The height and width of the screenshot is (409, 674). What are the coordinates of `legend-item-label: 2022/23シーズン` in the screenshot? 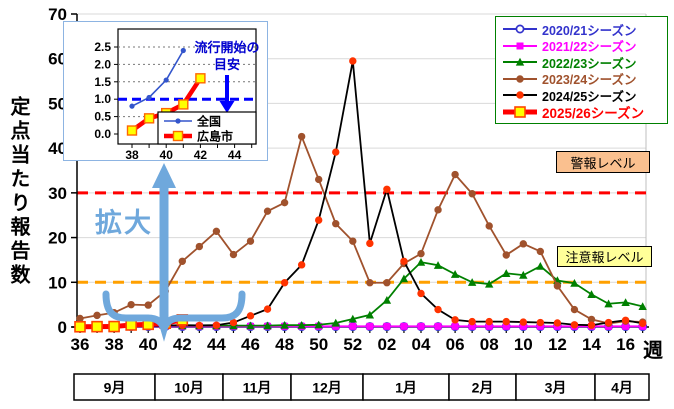 It's located at (589, 63).